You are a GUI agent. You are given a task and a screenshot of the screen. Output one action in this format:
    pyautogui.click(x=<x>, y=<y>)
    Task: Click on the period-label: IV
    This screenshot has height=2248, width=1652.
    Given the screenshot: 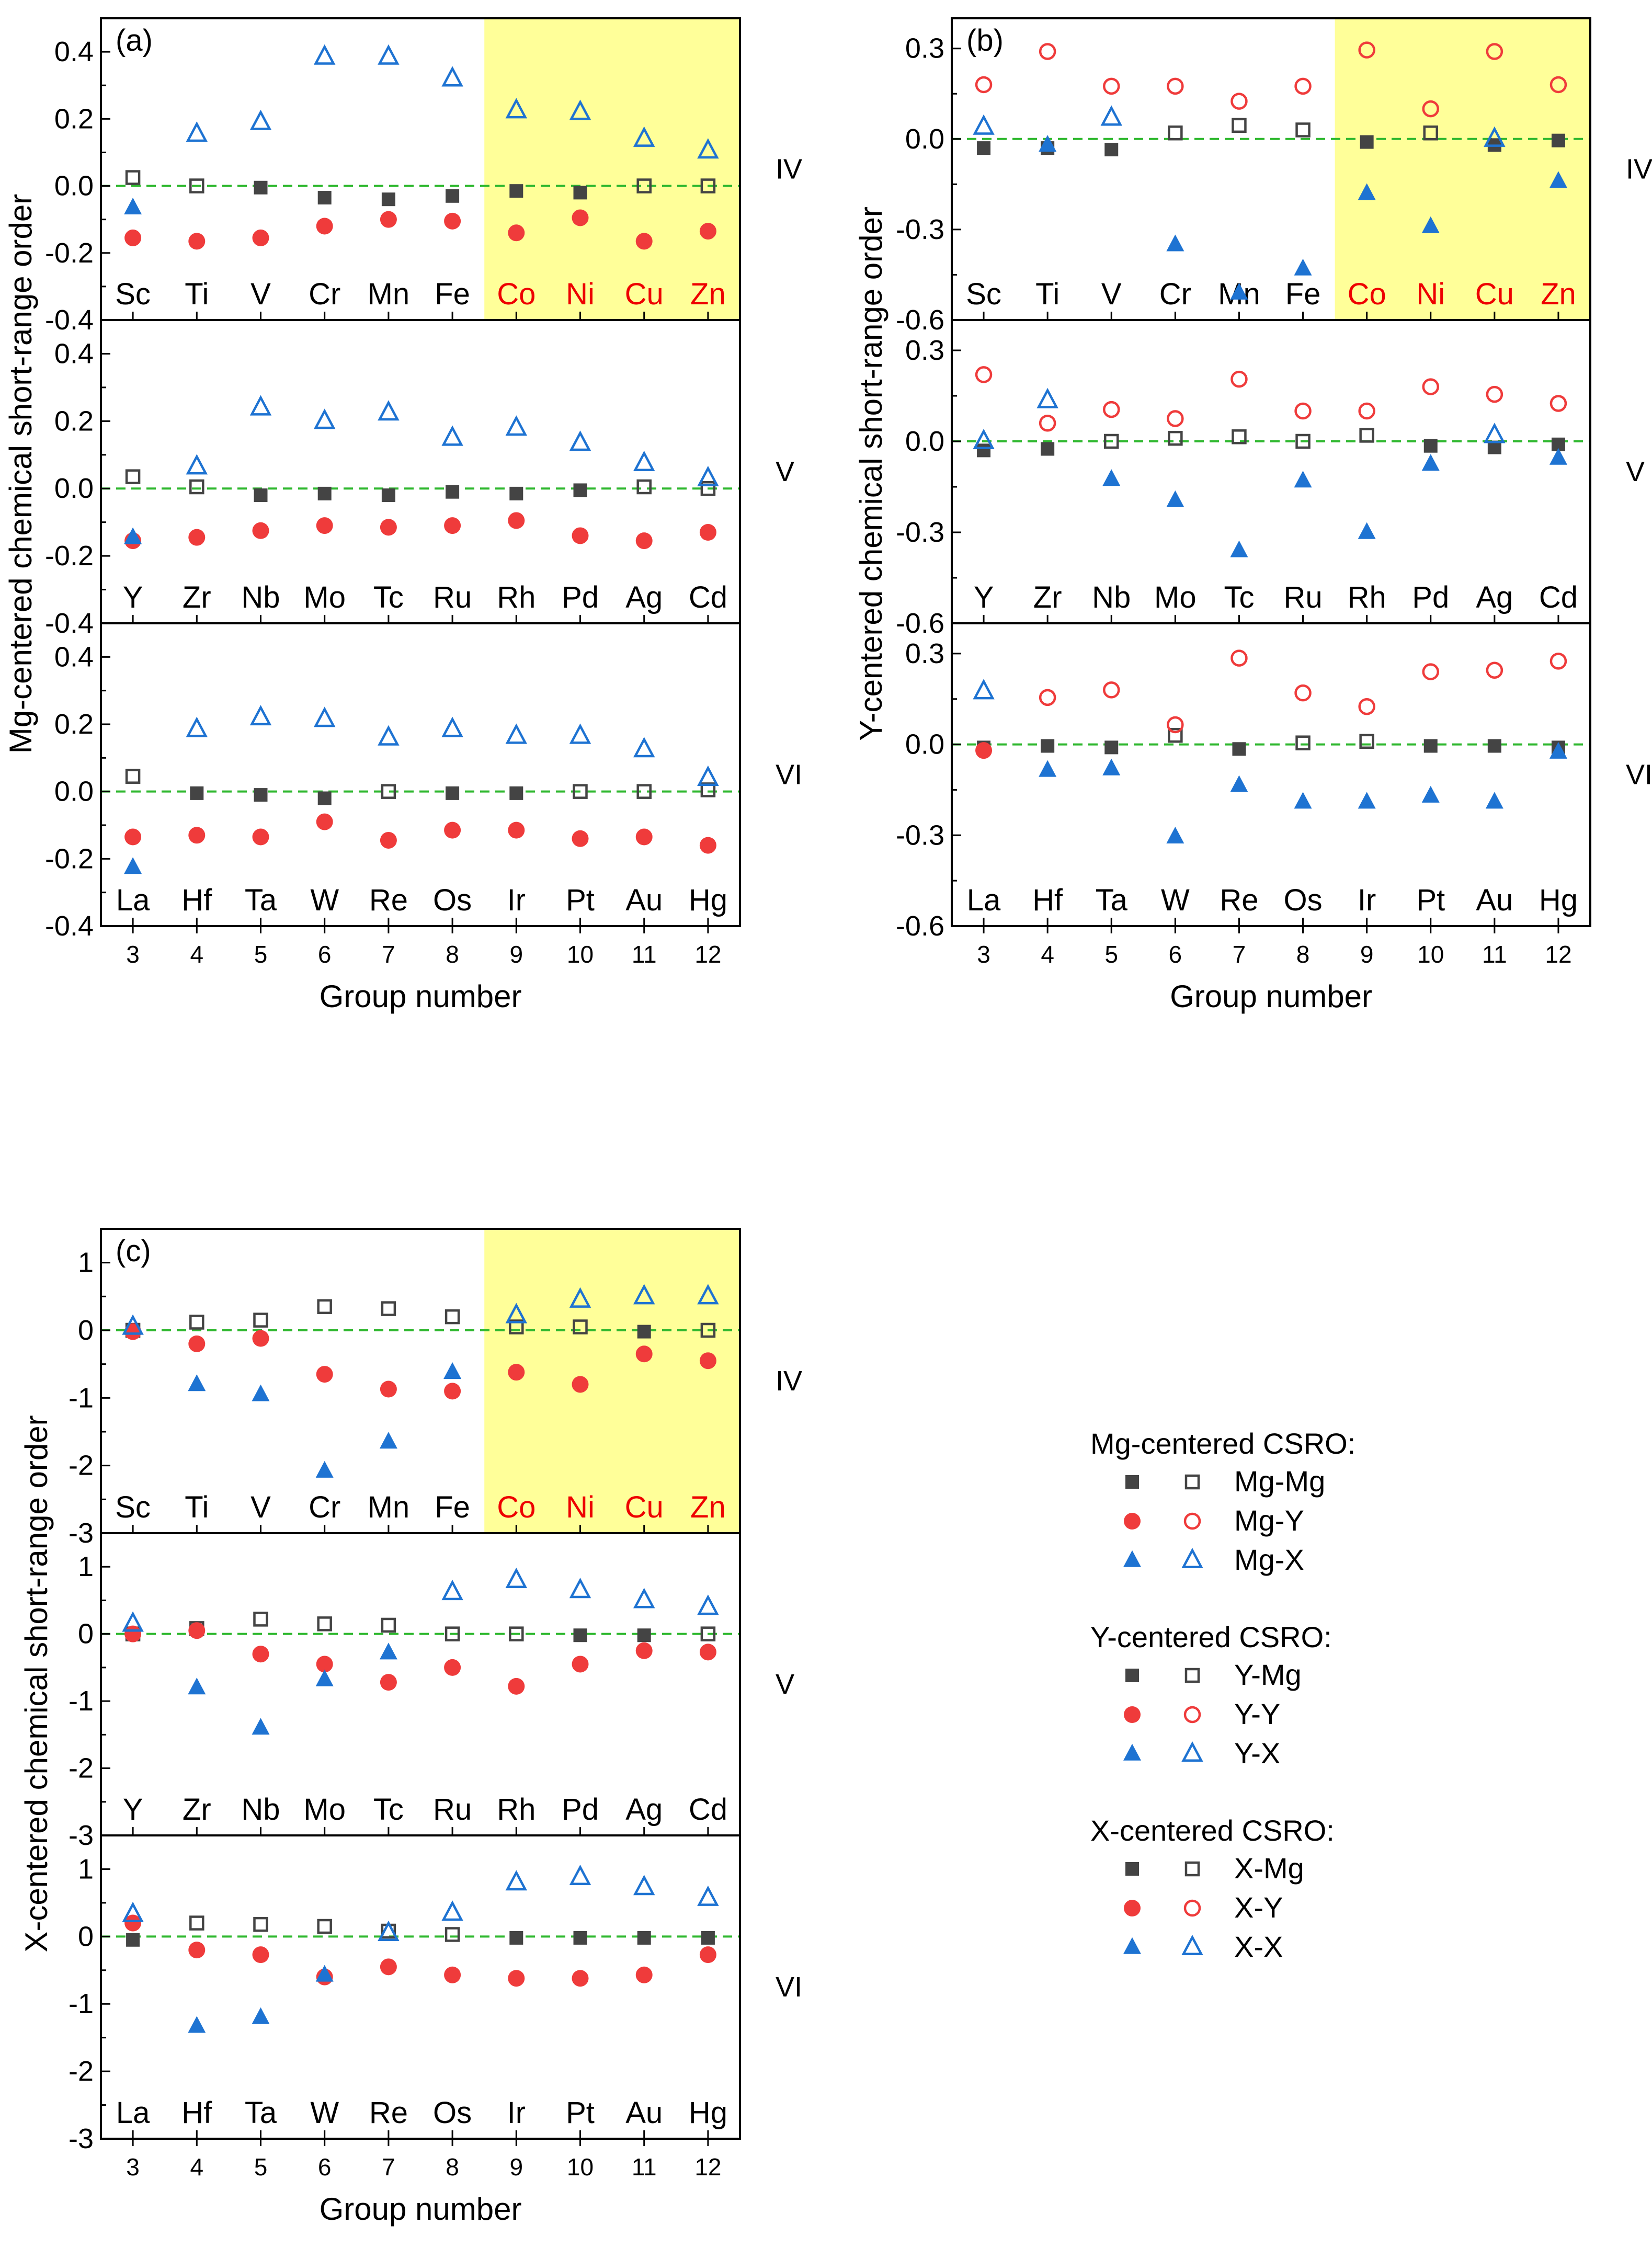 What is the action you would take?
    pyautogui.click(x=1639, y=169)
    